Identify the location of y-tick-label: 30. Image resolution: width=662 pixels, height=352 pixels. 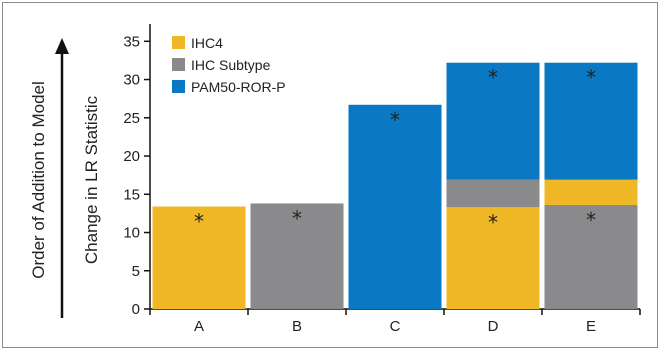
(131, 80).